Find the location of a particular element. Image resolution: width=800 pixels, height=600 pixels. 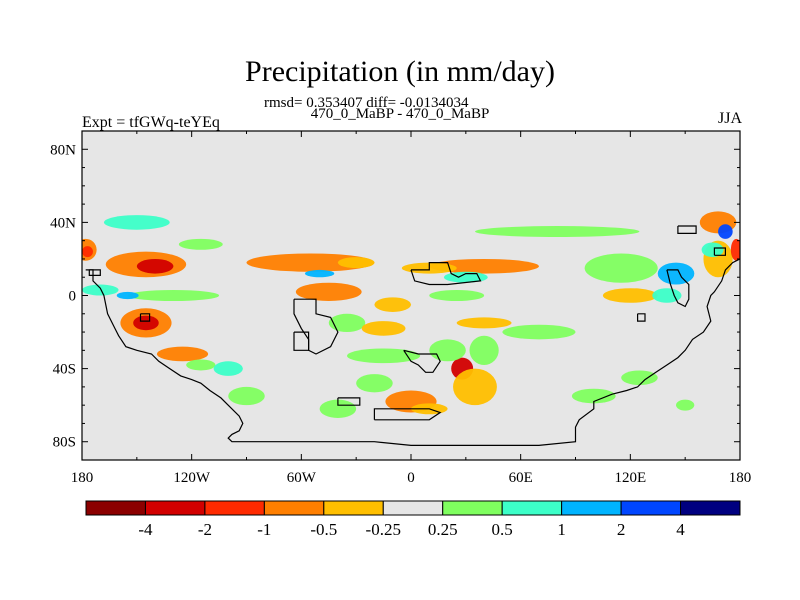

colorbar-label: 0.5 is located at coordinates (502, 529).